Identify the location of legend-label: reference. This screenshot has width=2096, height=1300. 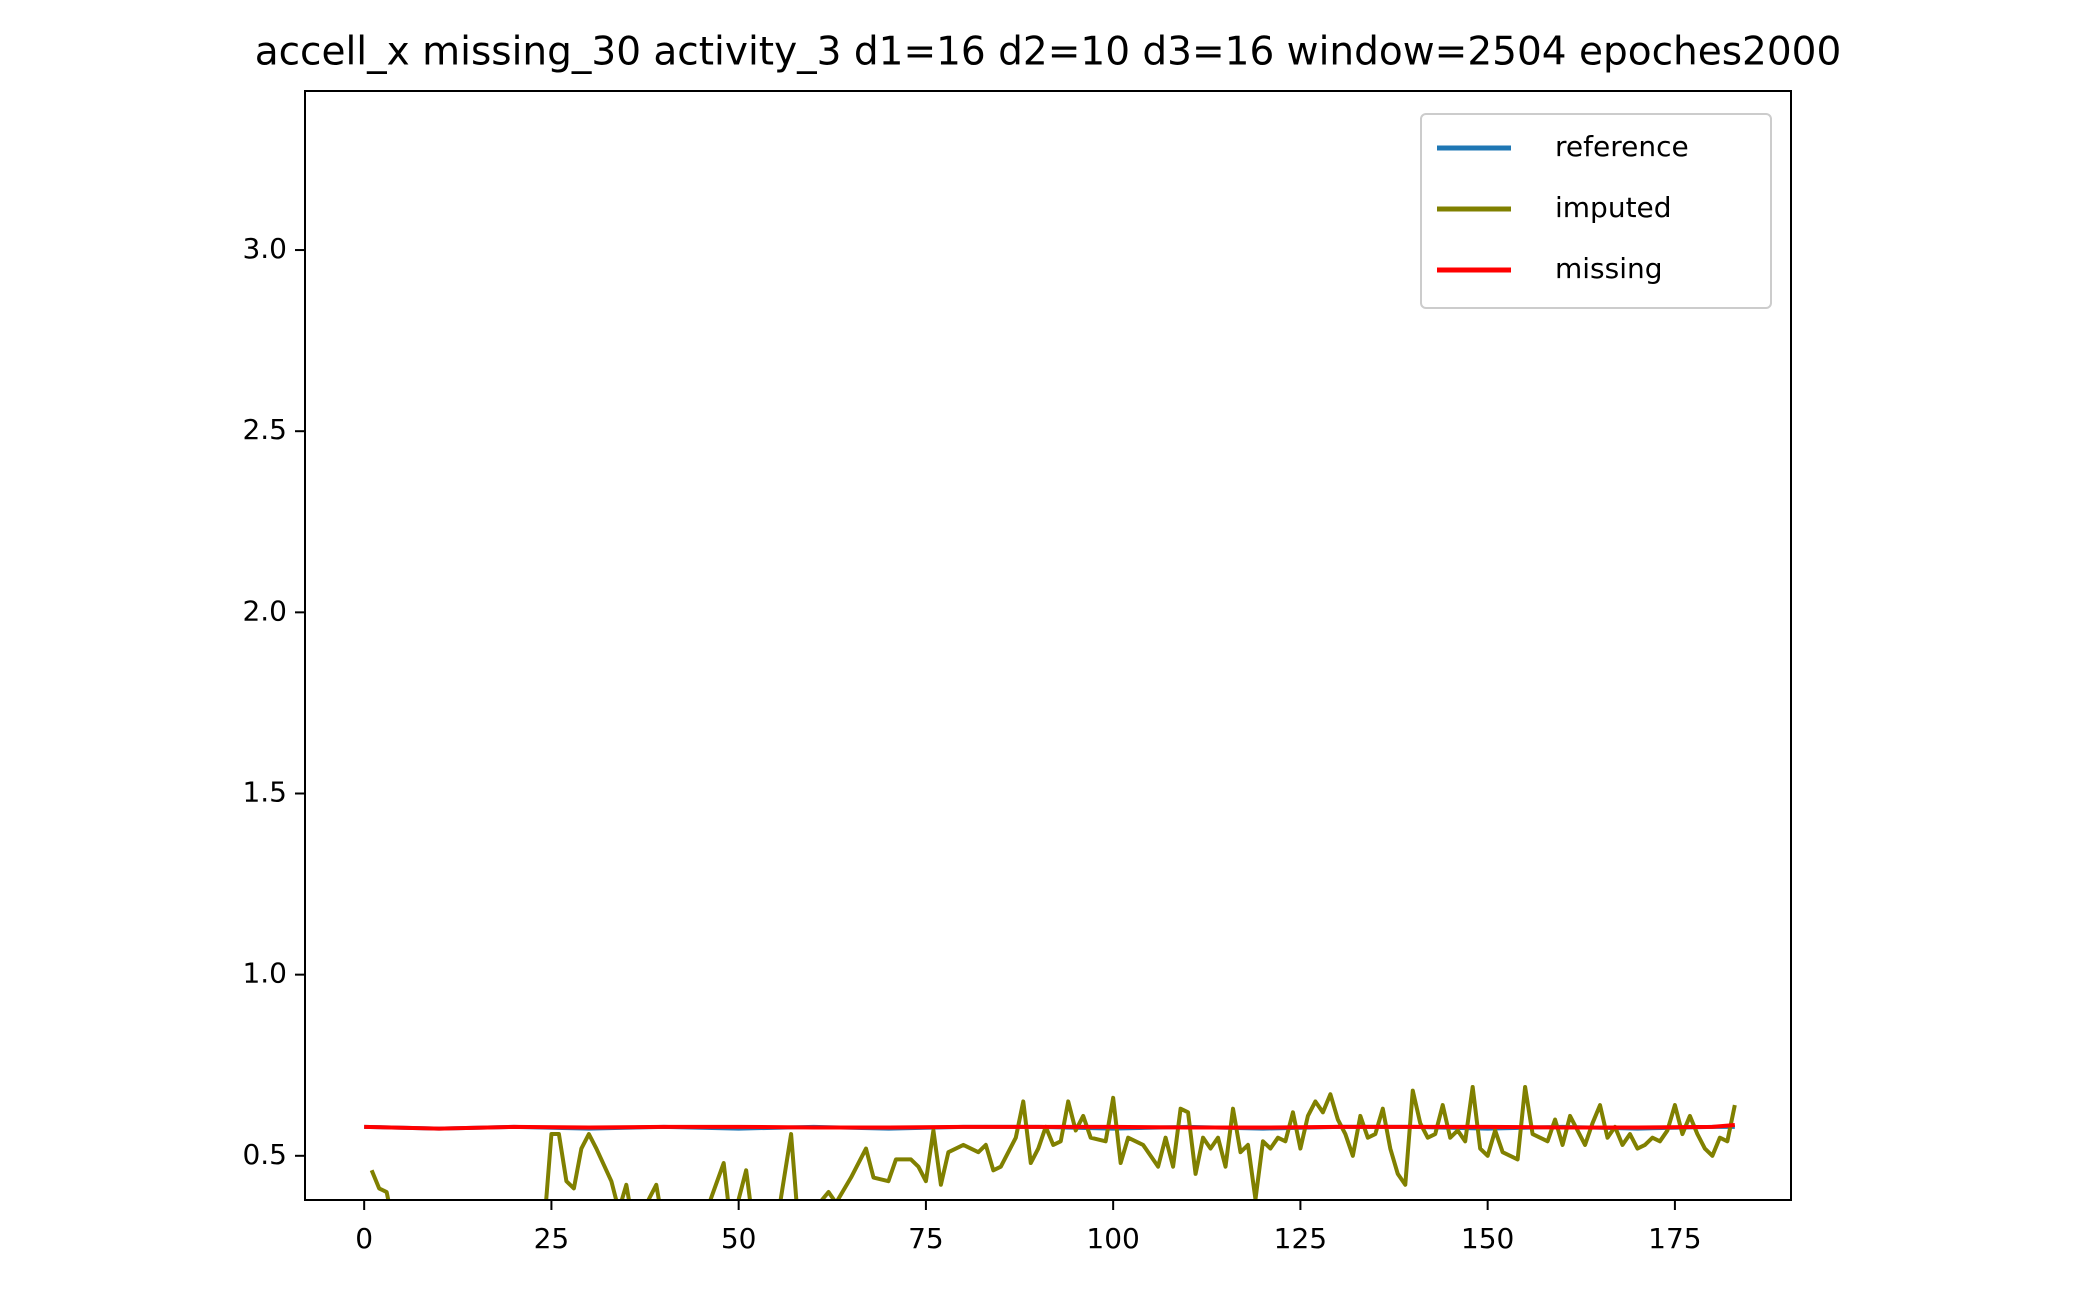
(1622, 146).